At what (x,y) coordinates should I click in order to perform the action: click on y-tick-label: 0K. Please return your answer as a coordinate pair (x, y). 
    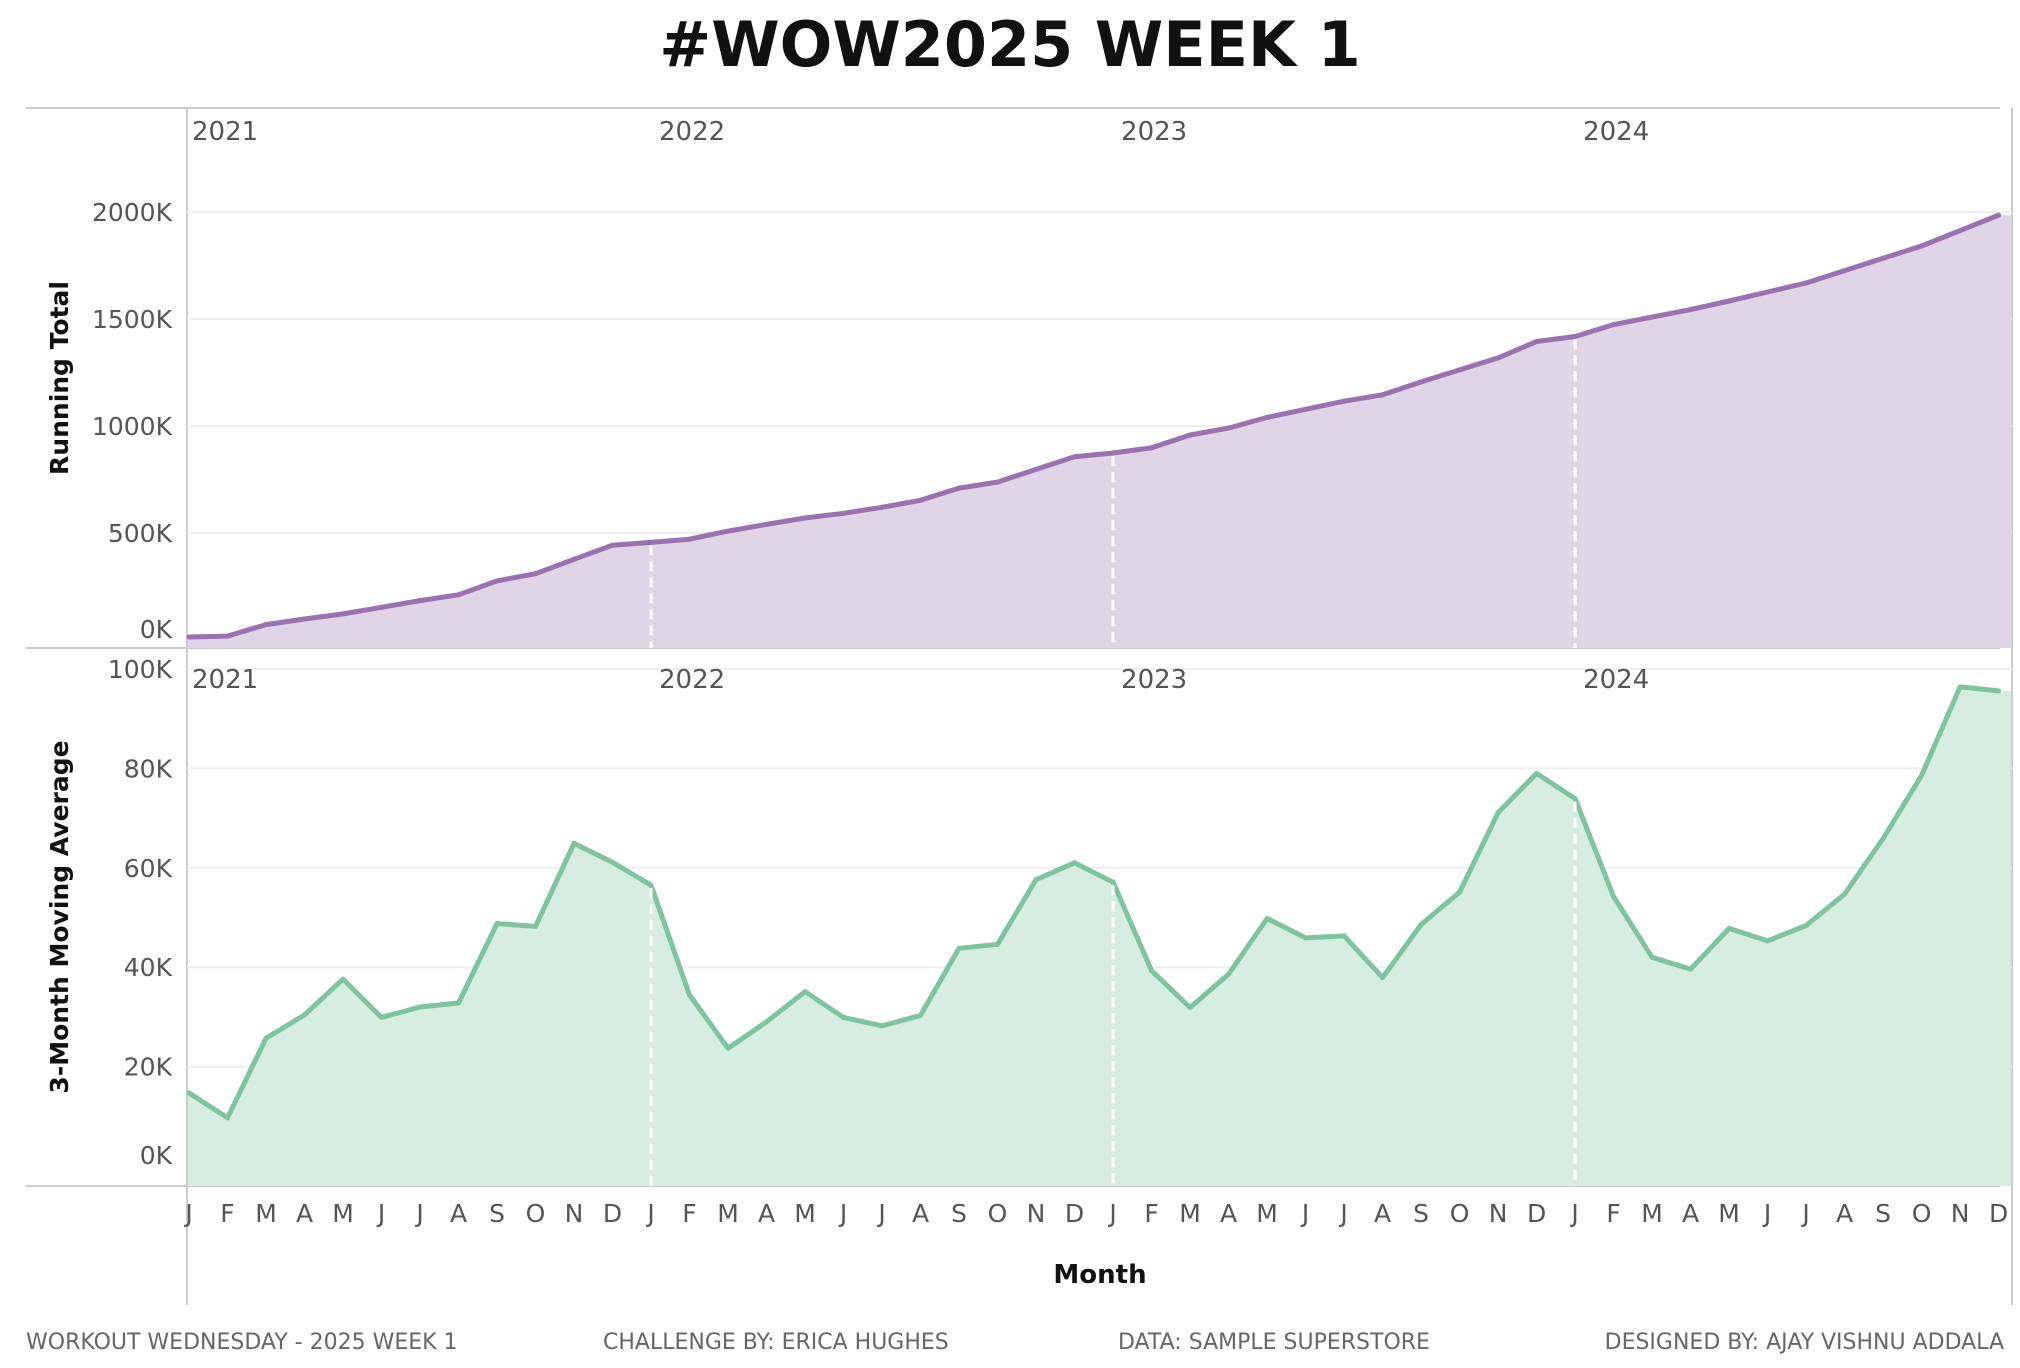
    Looking at the image, I should click on (156, 629).